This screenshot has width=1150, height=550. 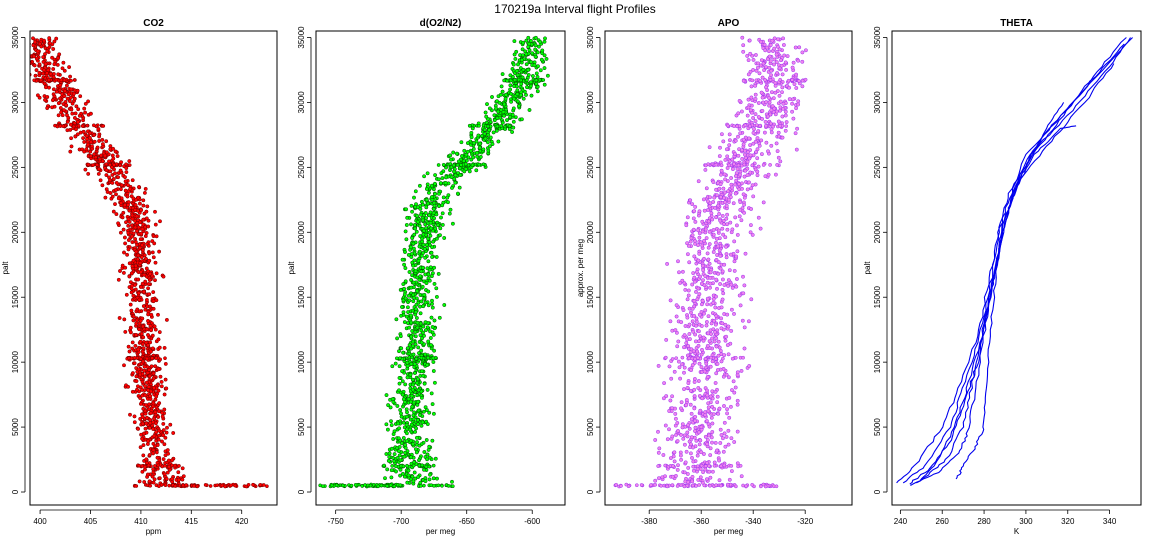 I want to click on x-tick-label: 240, so click(x=901, y=521).